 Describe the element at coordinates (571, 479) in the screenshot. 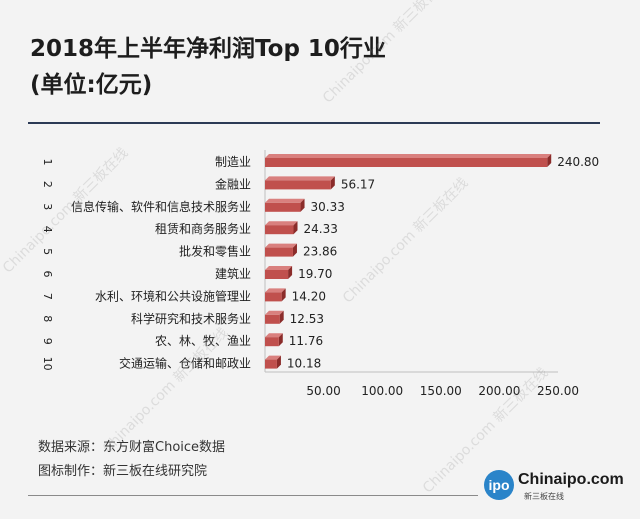

I see `logo-text: Chinaipo.com` at that location.